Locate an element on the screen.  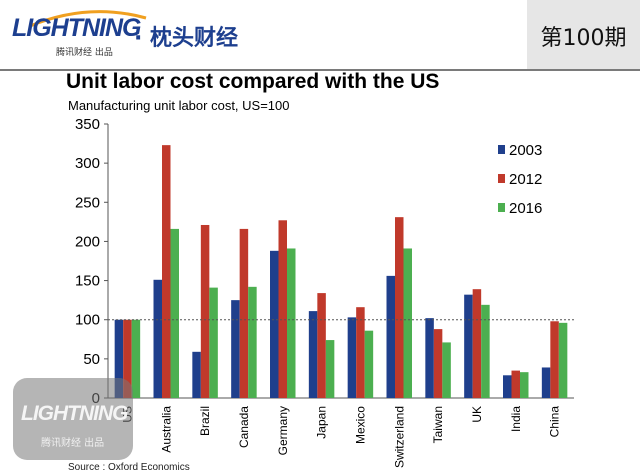
legend-label: 2016 is located at coordinates (525, 208).